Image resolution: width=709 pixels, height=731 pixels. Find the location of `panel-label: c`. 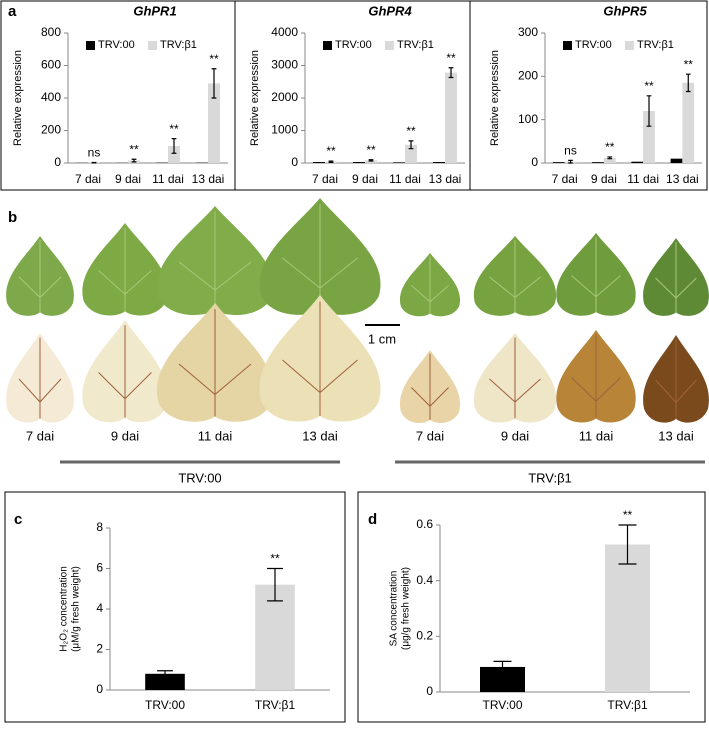

panel-label: c is located at coordinates (18, 519).